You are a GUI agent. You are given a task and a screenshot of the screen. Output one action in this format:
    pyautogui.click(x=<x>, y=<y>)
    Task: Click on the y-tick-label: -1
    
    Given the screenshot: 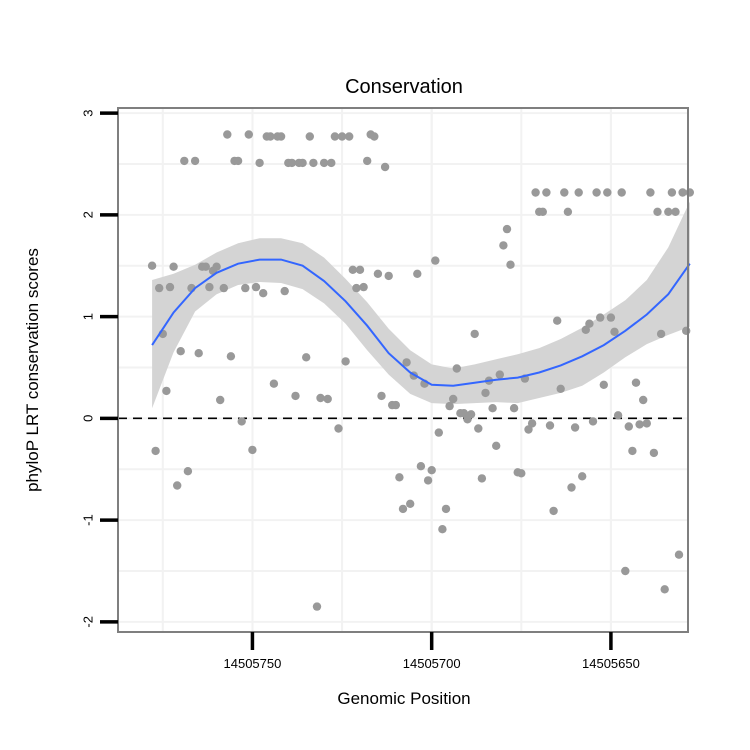 What is the action you would take?
    pyautogui.click(x=88, y=520)
    